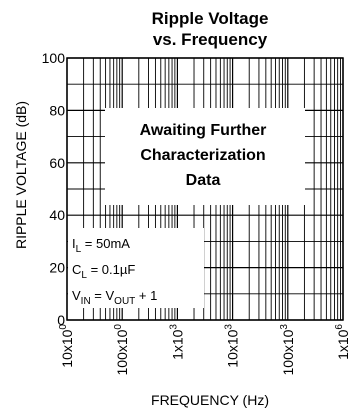 This screenshot has width=357, height=414. What do you see at coordinates (203, 180) in the screenshot?
I see `annotation-line3: Data` at bounding box center [203, 180].